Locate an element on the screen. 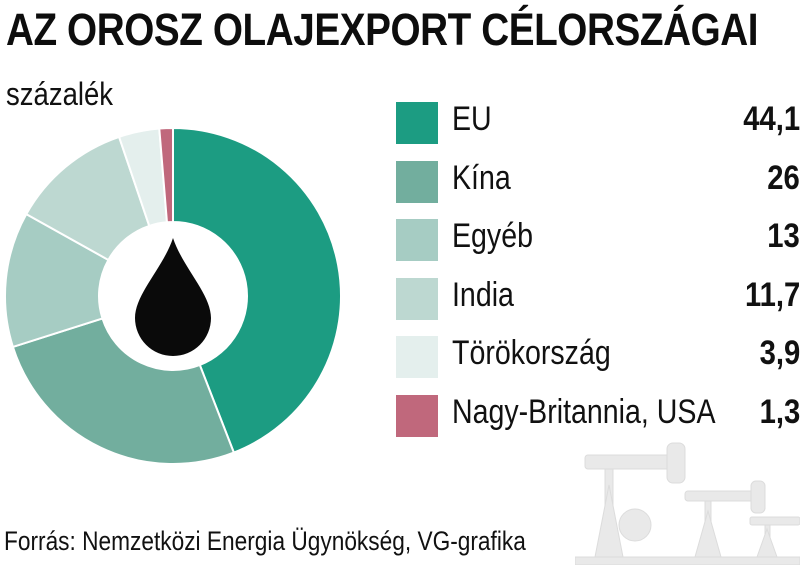  legend-label: EU is located at coordinates (472, 119).